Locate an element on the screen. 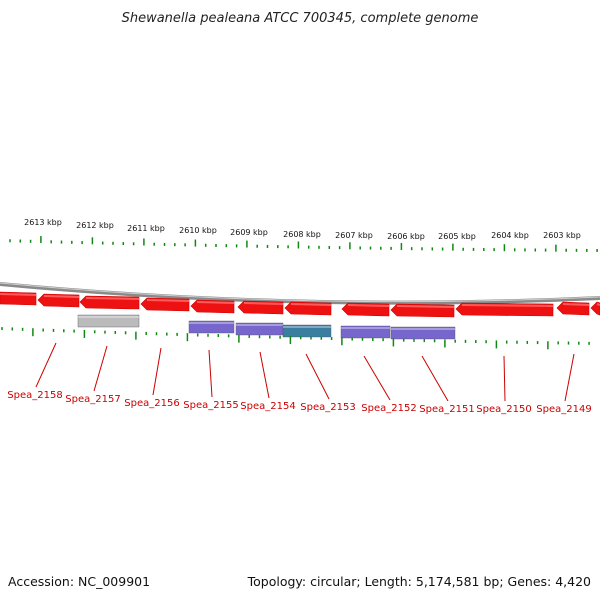  kbp-label: 2610 kbp is located at coordinates (198, 230).